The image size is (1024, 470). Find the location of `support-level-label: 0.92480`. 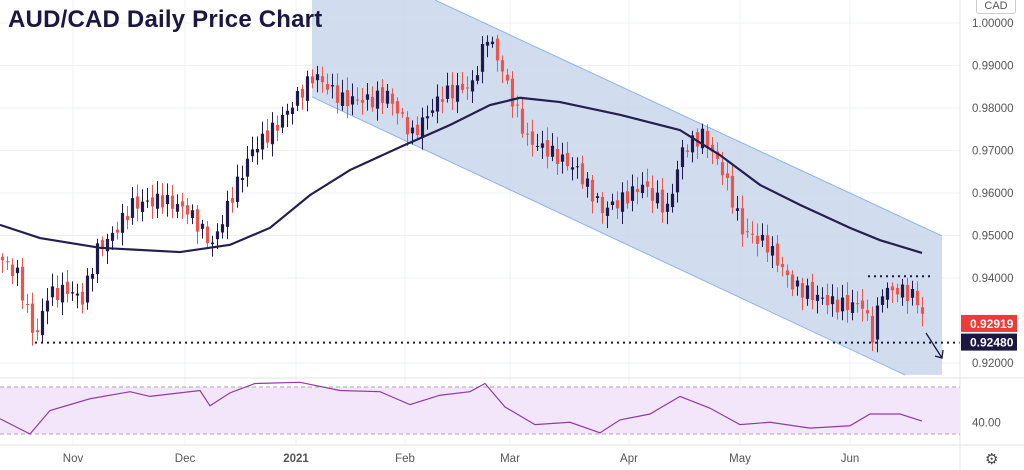

support-level-label: 0.92480 is located at coordinates (992, 343).